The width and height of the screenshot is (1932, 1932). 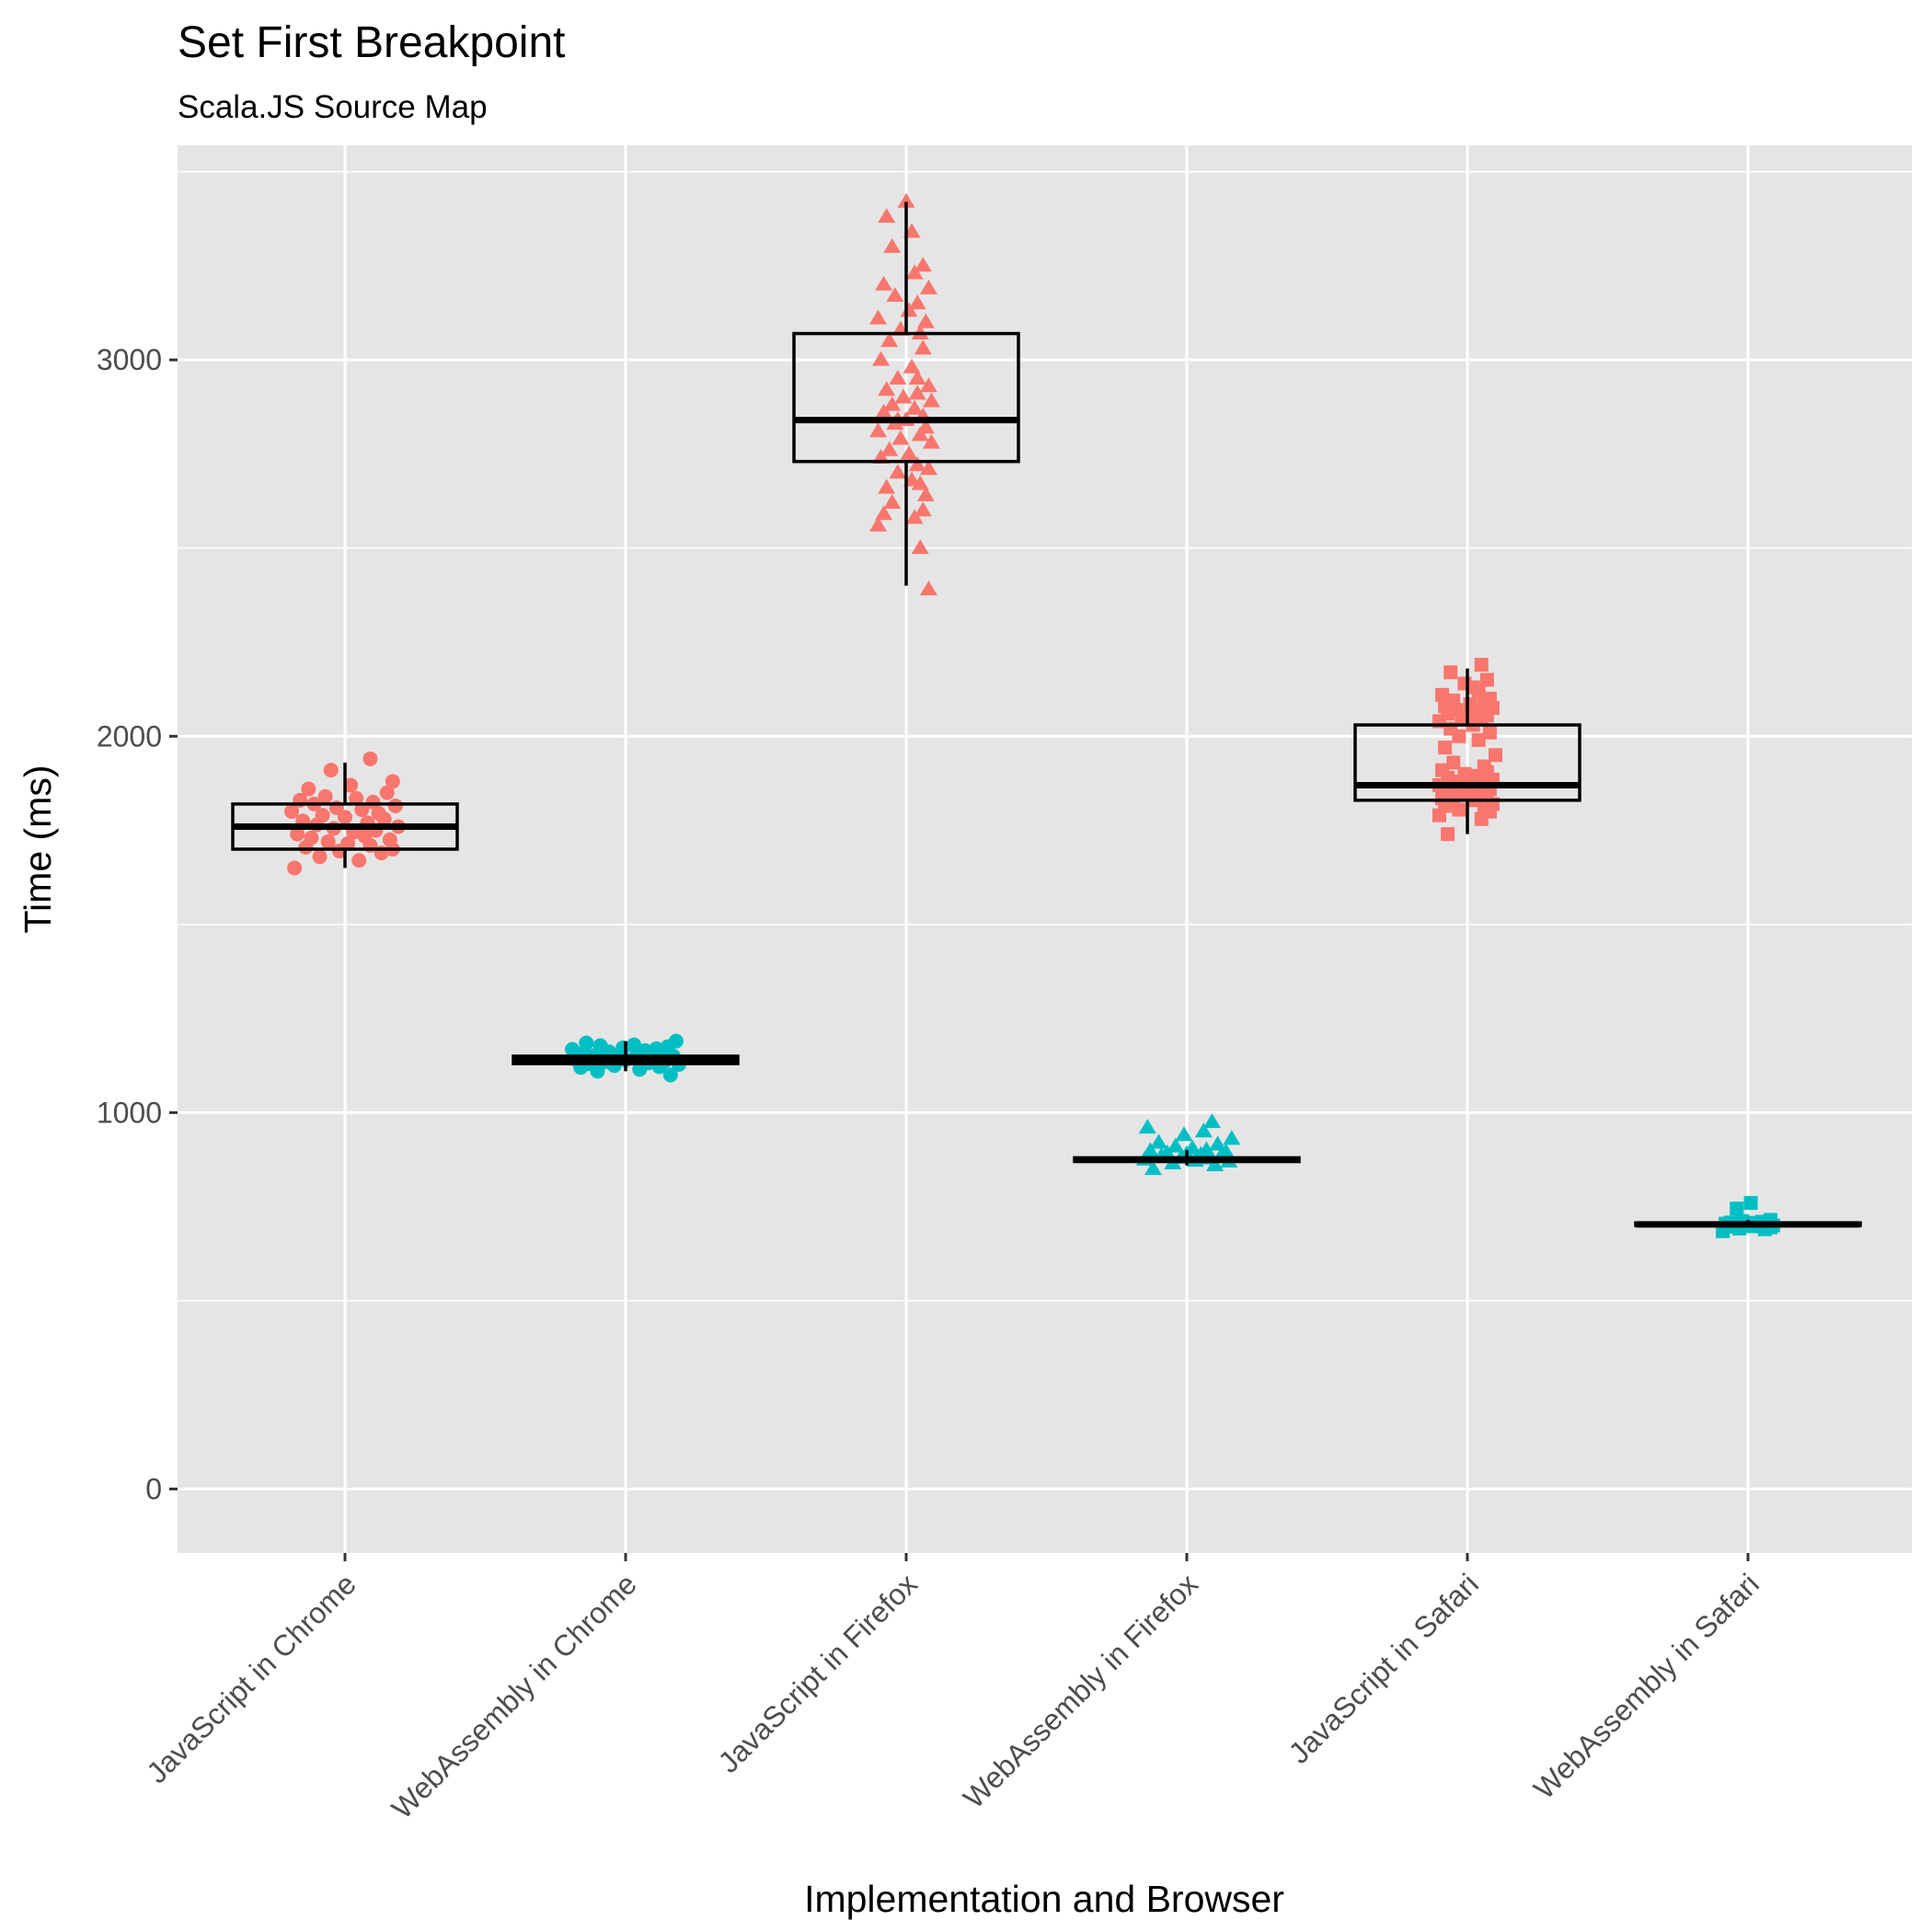 What do you see at coordinates (129, 359) in the screenshot?
I see `y-tick-label: 3000` at bounding box center [129, 359].